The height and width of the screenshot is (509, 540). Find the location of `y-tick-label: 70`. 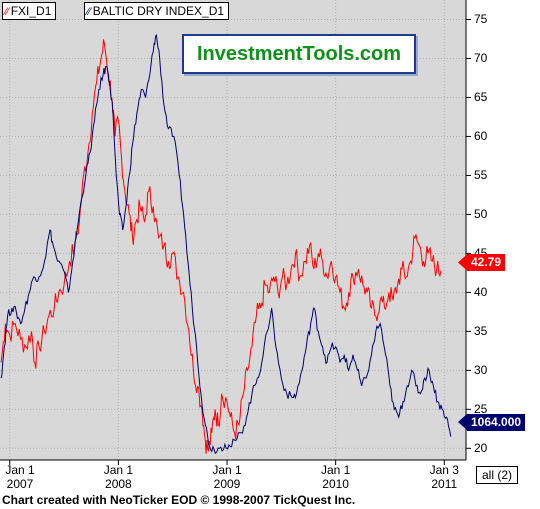

y-tick-label: 70 is located at coordinates (481, 58).